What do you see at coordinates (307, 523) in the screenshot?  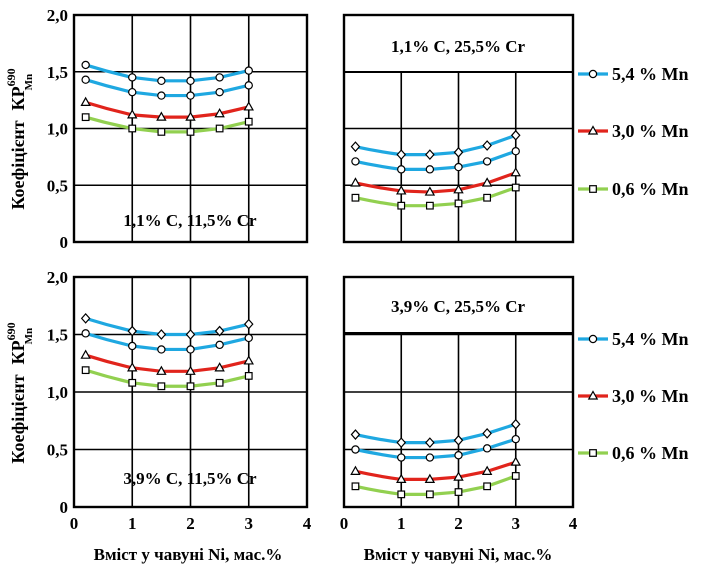 I see `x-tick-label: 4` at bounding box center [307, 523].